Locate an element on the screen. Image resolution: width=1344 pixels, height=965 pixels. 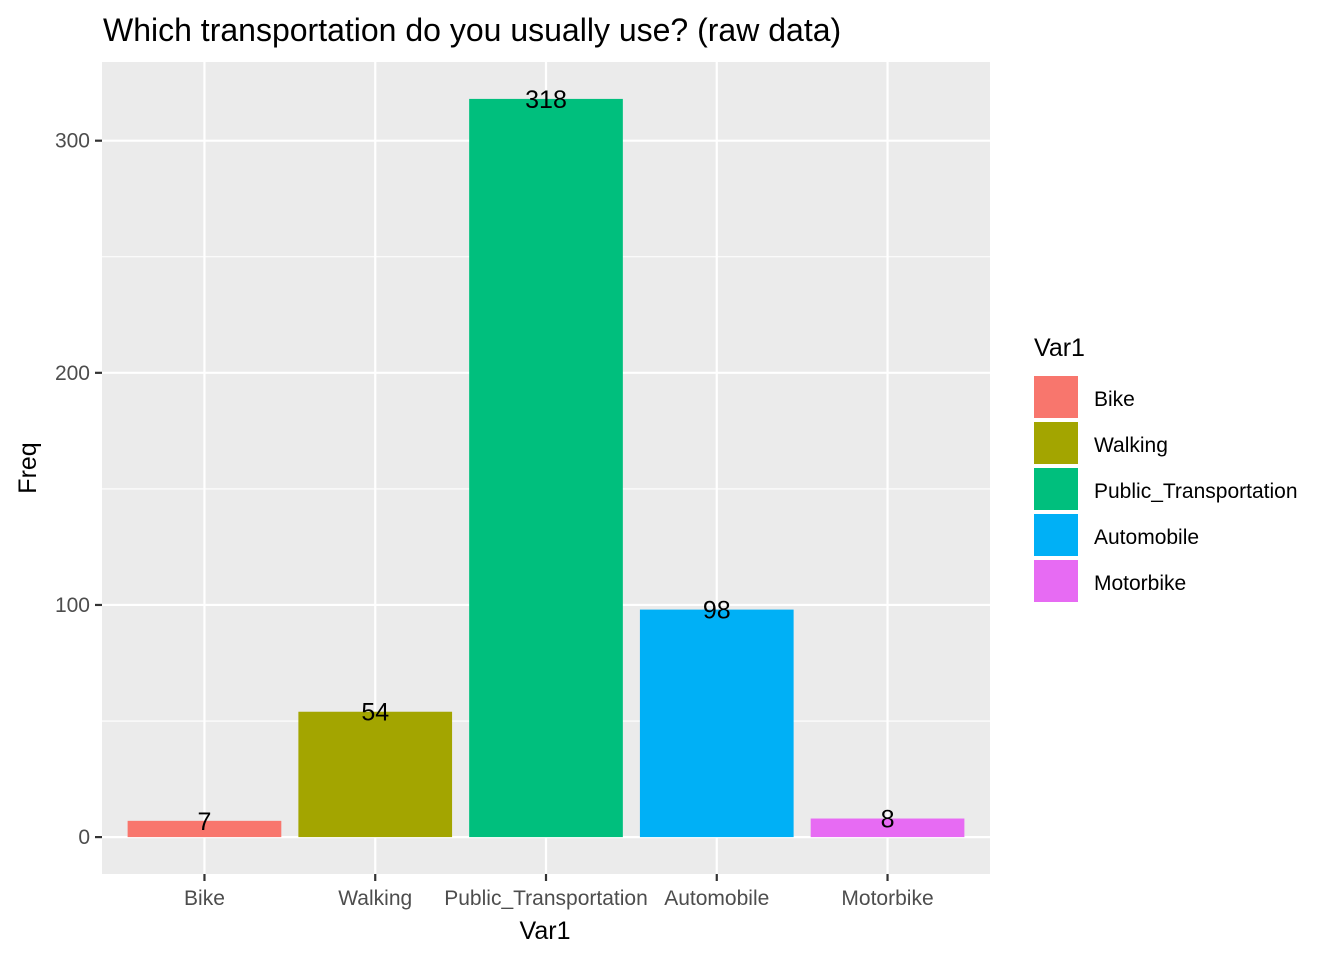
y-tick-label: 300 is located at coordinates (72, 141).